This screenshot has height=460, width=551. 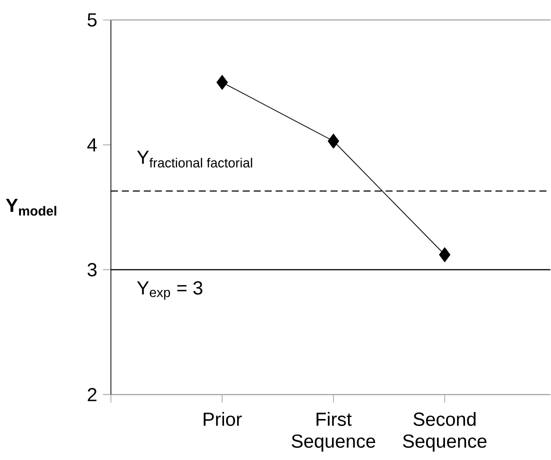 I want to click on y-tick-label: 3, so click(x=92, y=269).